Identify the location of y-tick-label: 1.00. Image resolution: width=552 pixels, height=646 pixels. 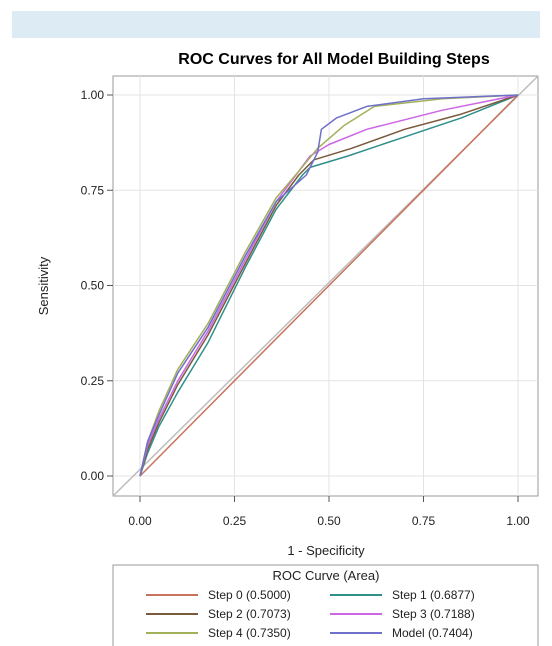
(93, 95).